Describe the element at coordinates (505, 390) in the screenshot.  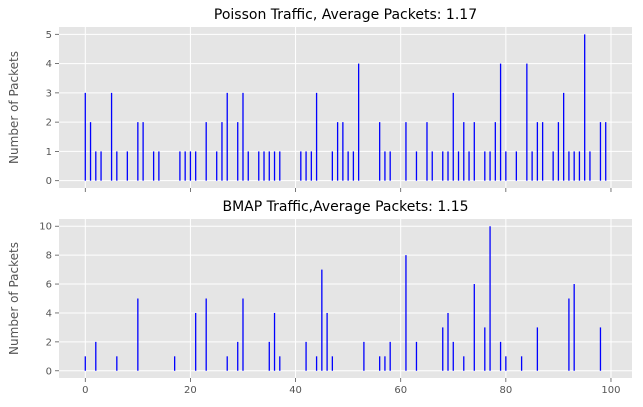
I see `x-tick-label: 80` at that location.